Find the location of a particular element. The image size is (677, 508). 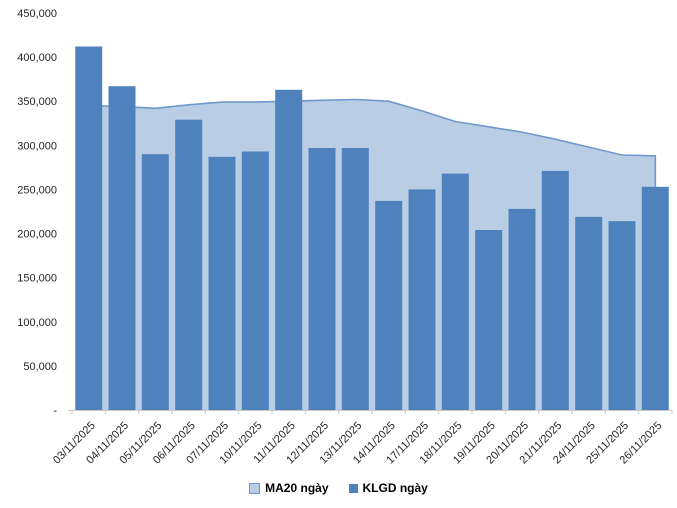

y-axis-label: 100,000 is located at coordinates (37, 323).